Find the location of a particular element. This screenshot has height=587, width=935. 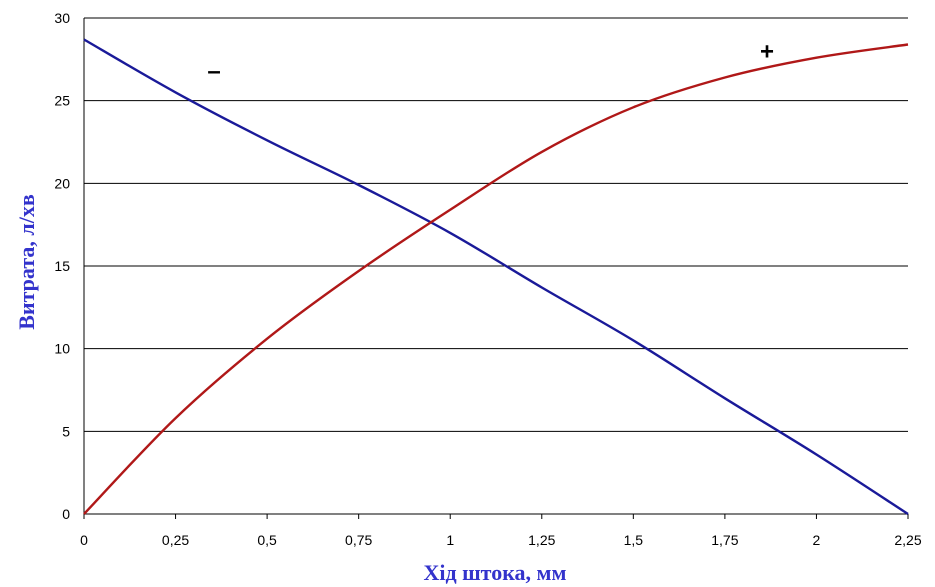

y-tick-label: 10 is located at coordinates (62, 349).